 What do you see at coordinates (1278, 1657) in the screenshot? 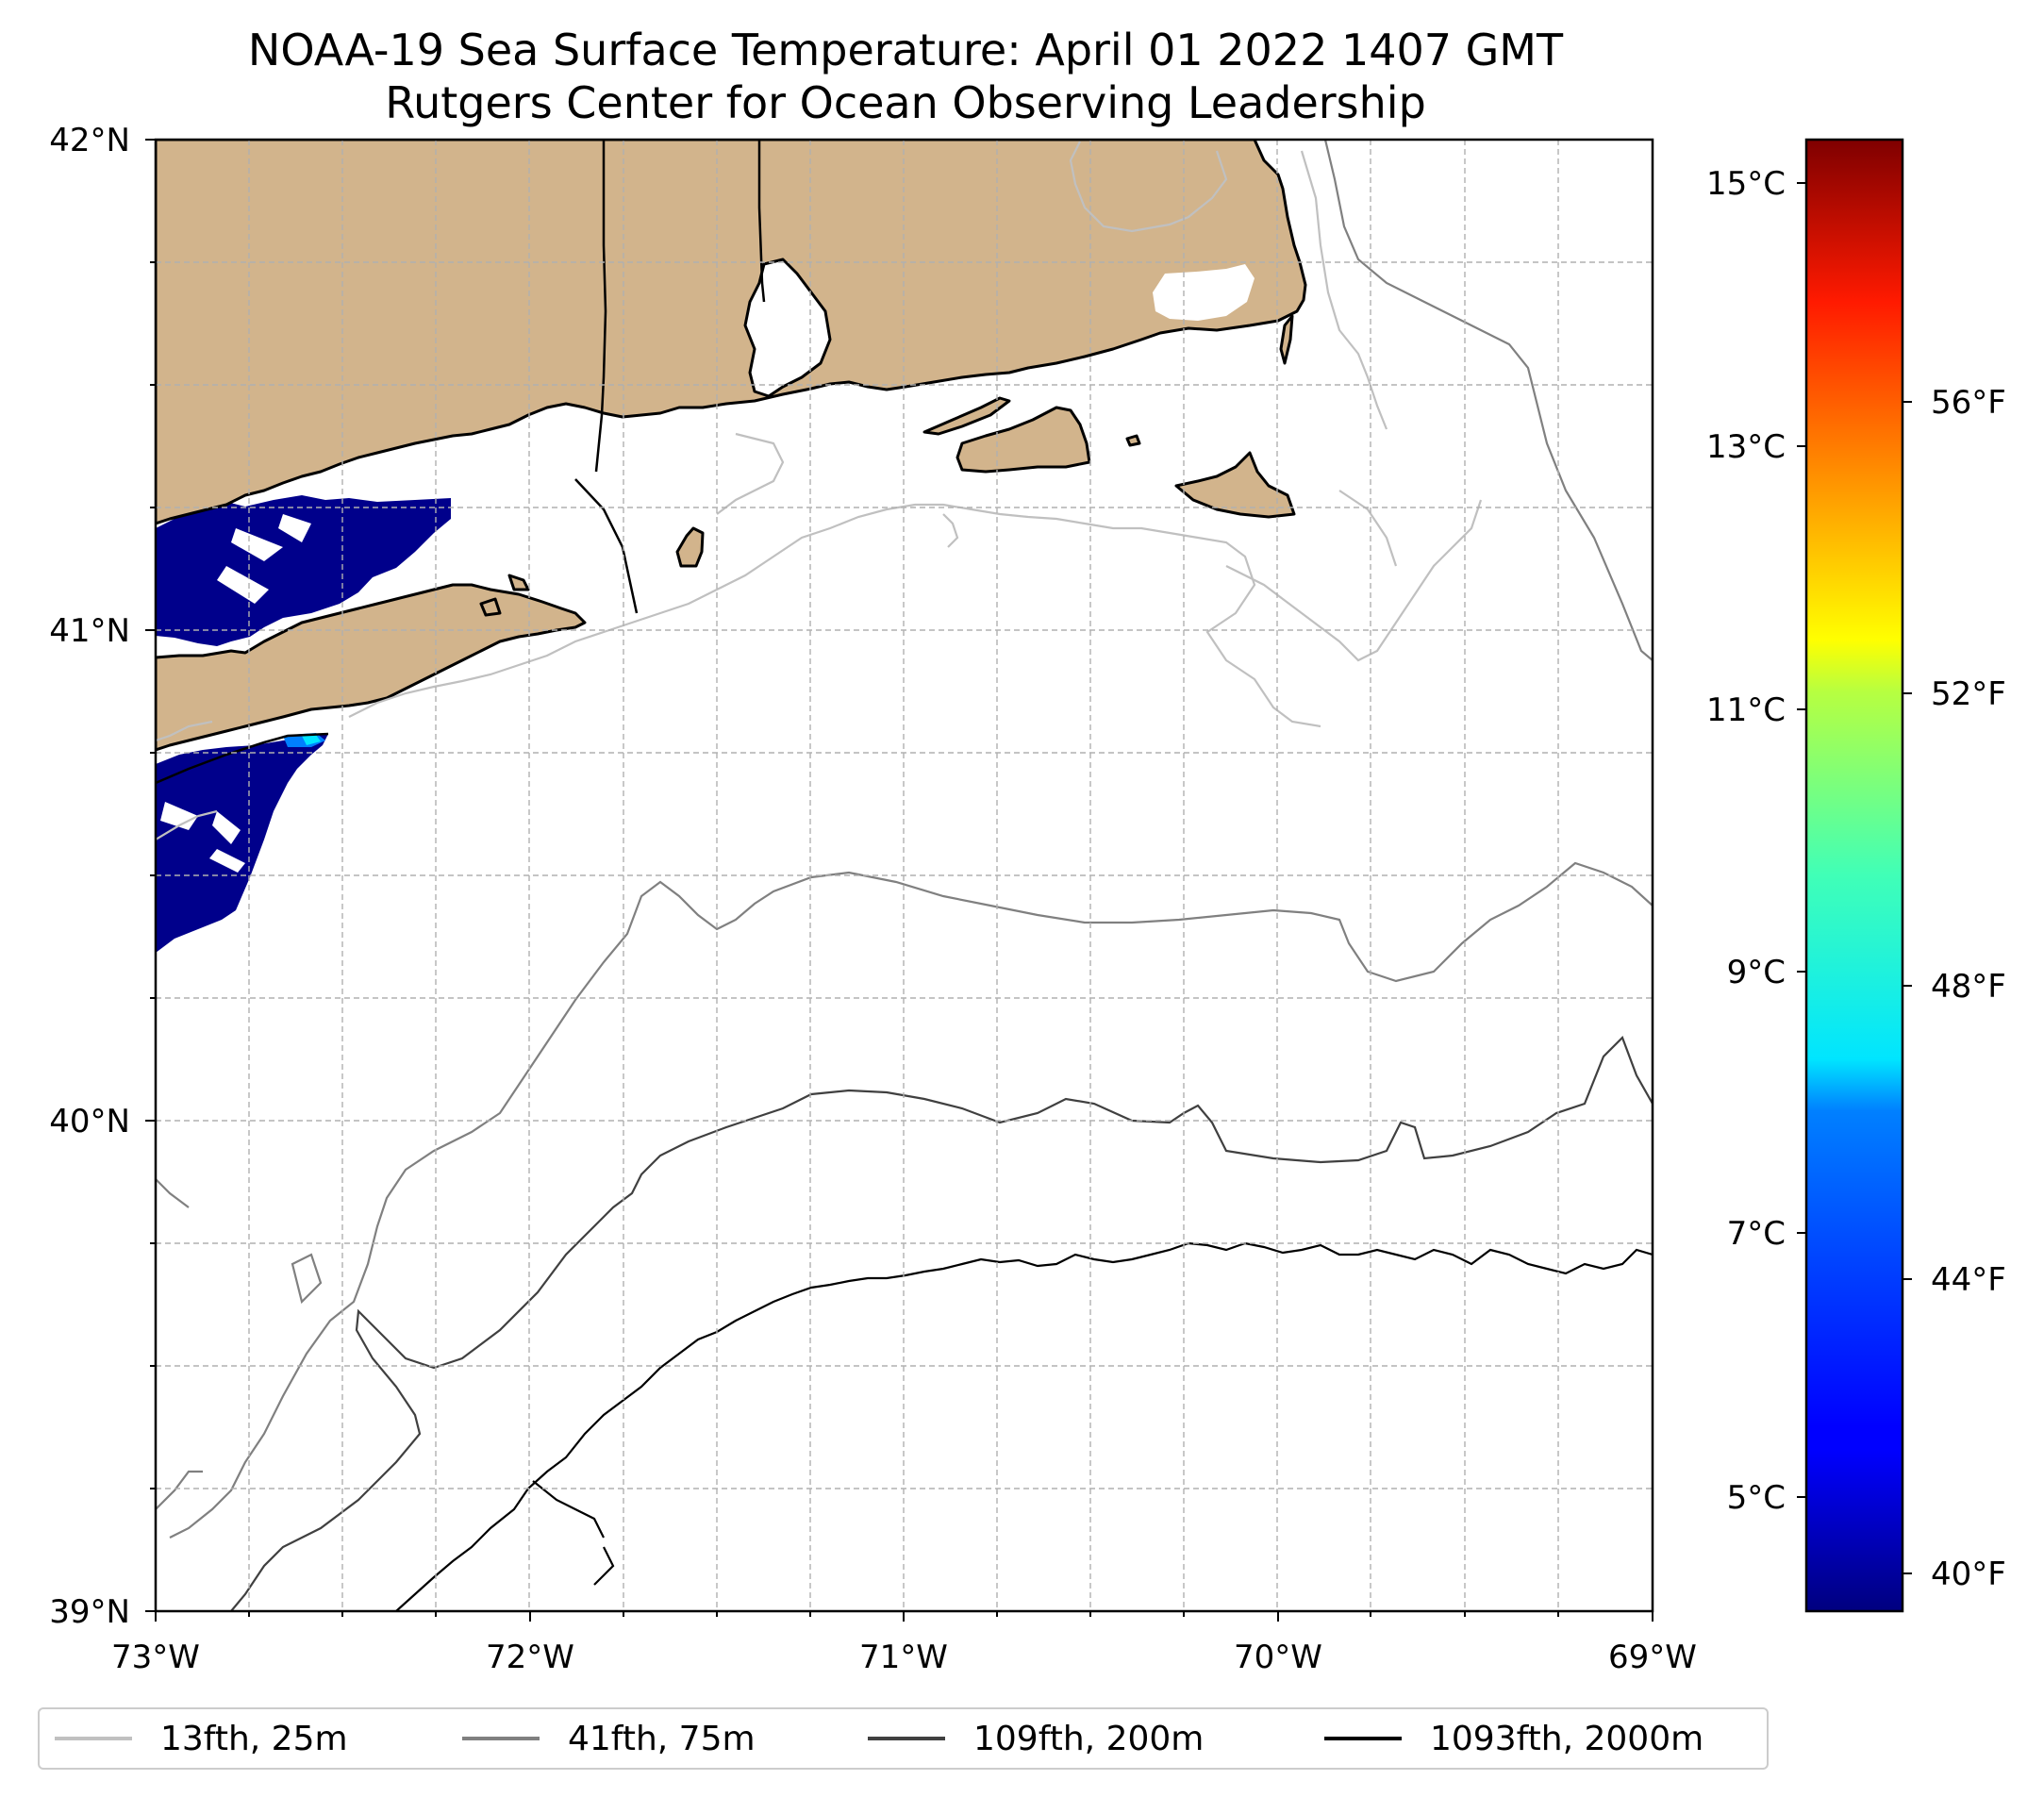
I see `lon-tick-label: 70°W` at bounding box center [1278, 1657].